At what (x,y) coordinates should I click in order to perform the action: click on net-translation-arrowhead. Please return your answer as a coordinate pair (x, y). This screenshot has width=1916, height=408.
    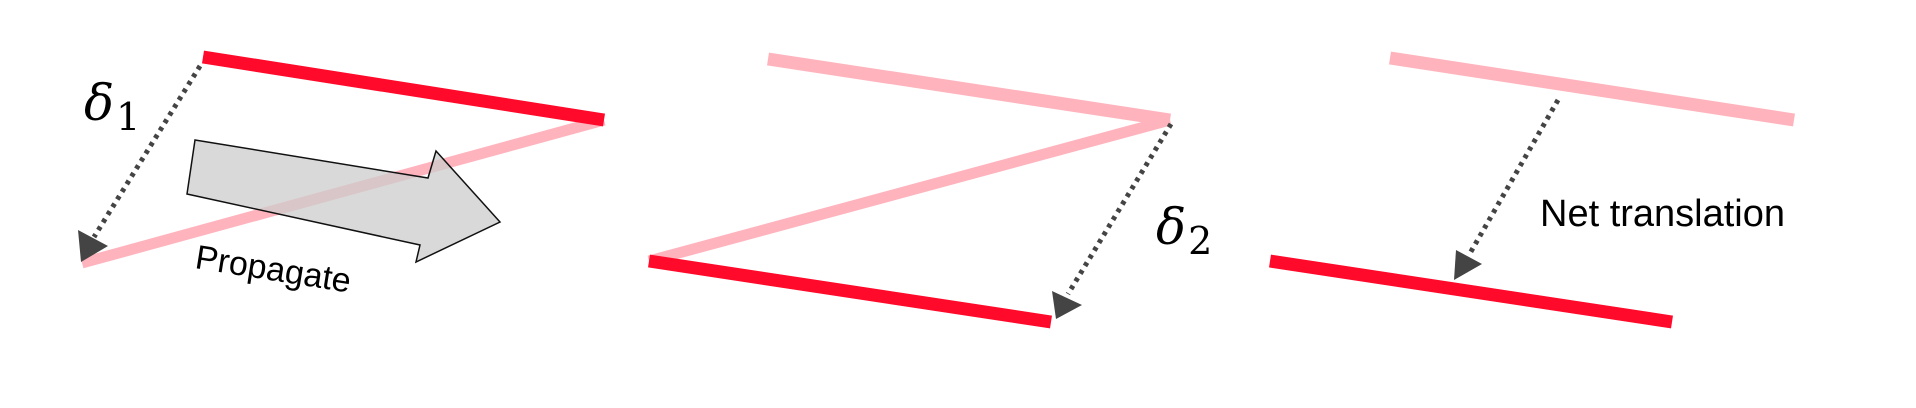
    Looking at the image, I should click on (1468, 265).